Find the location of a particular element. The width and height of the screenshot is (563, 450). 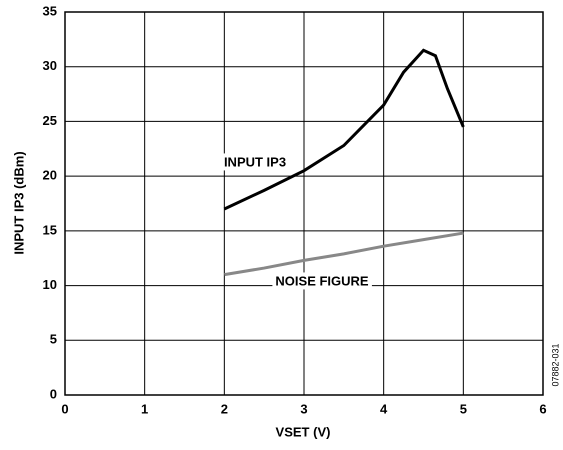

x-tick-label: 2 is located at coordinates (224, 408).